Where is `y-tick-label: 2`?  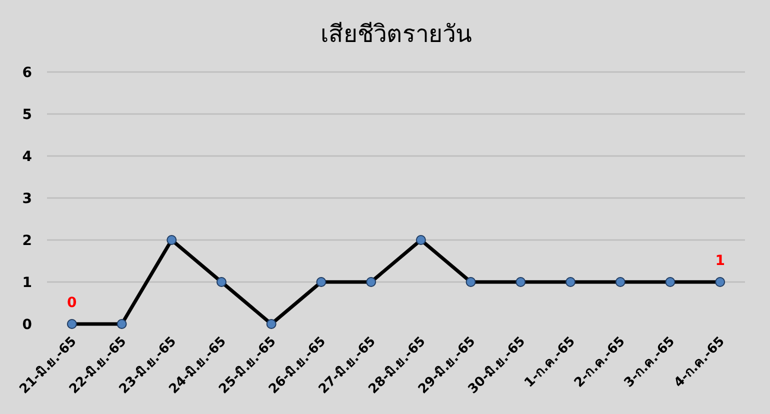 y-tick-label: 2 is located at coordinates (27, 241).